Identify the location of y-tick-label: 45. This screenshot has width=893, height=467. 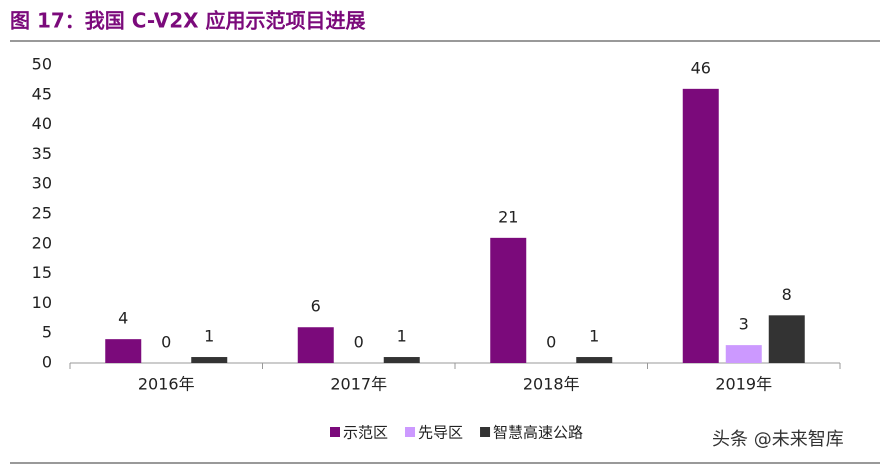
(42, 93).